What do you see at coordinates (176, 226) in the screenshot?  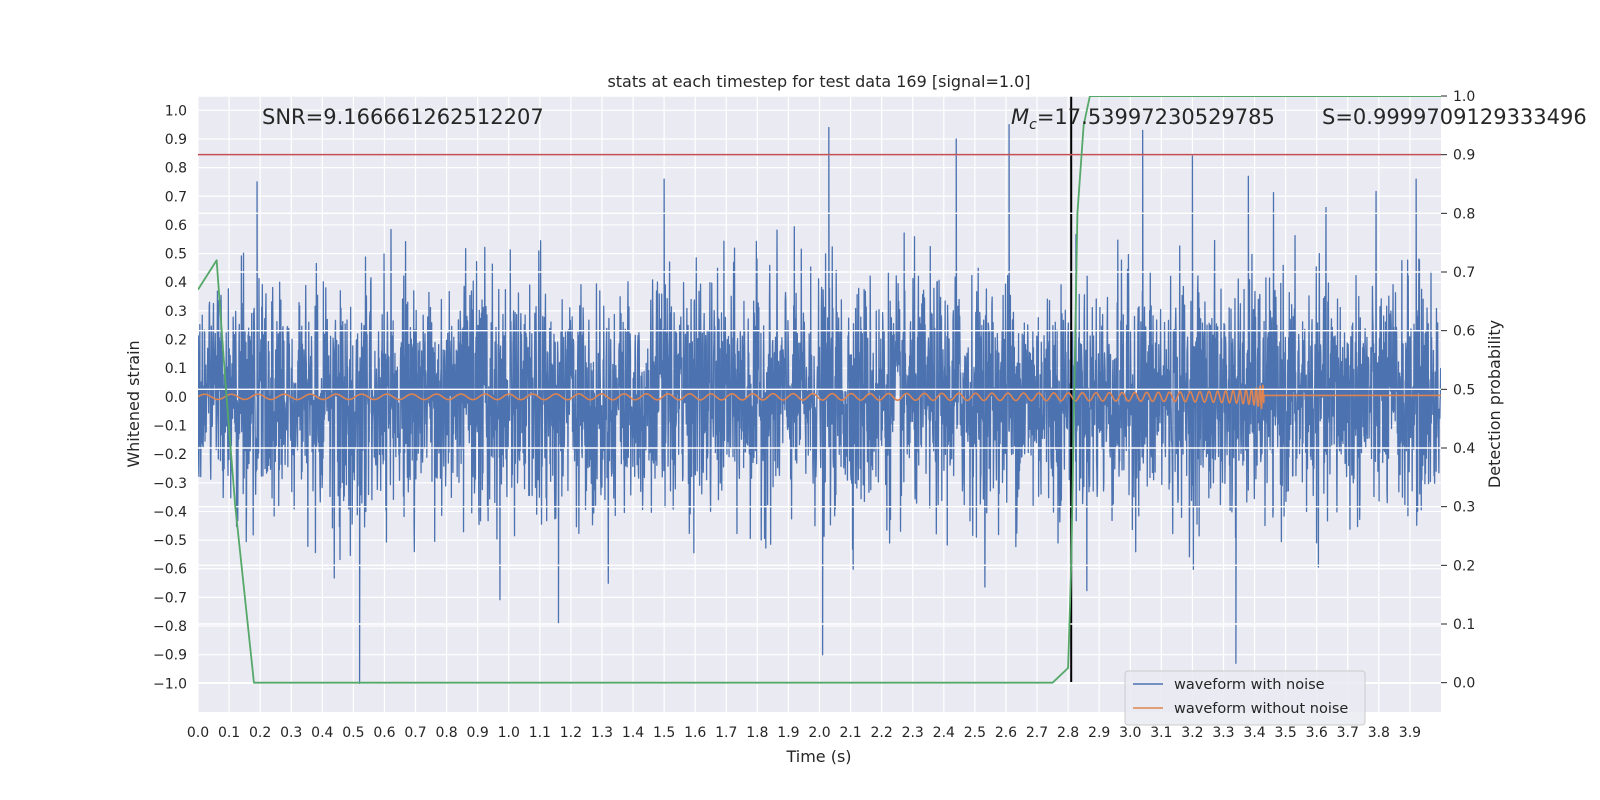 I see `y-tick-label: 0.6` at bounding box center [176, 226].